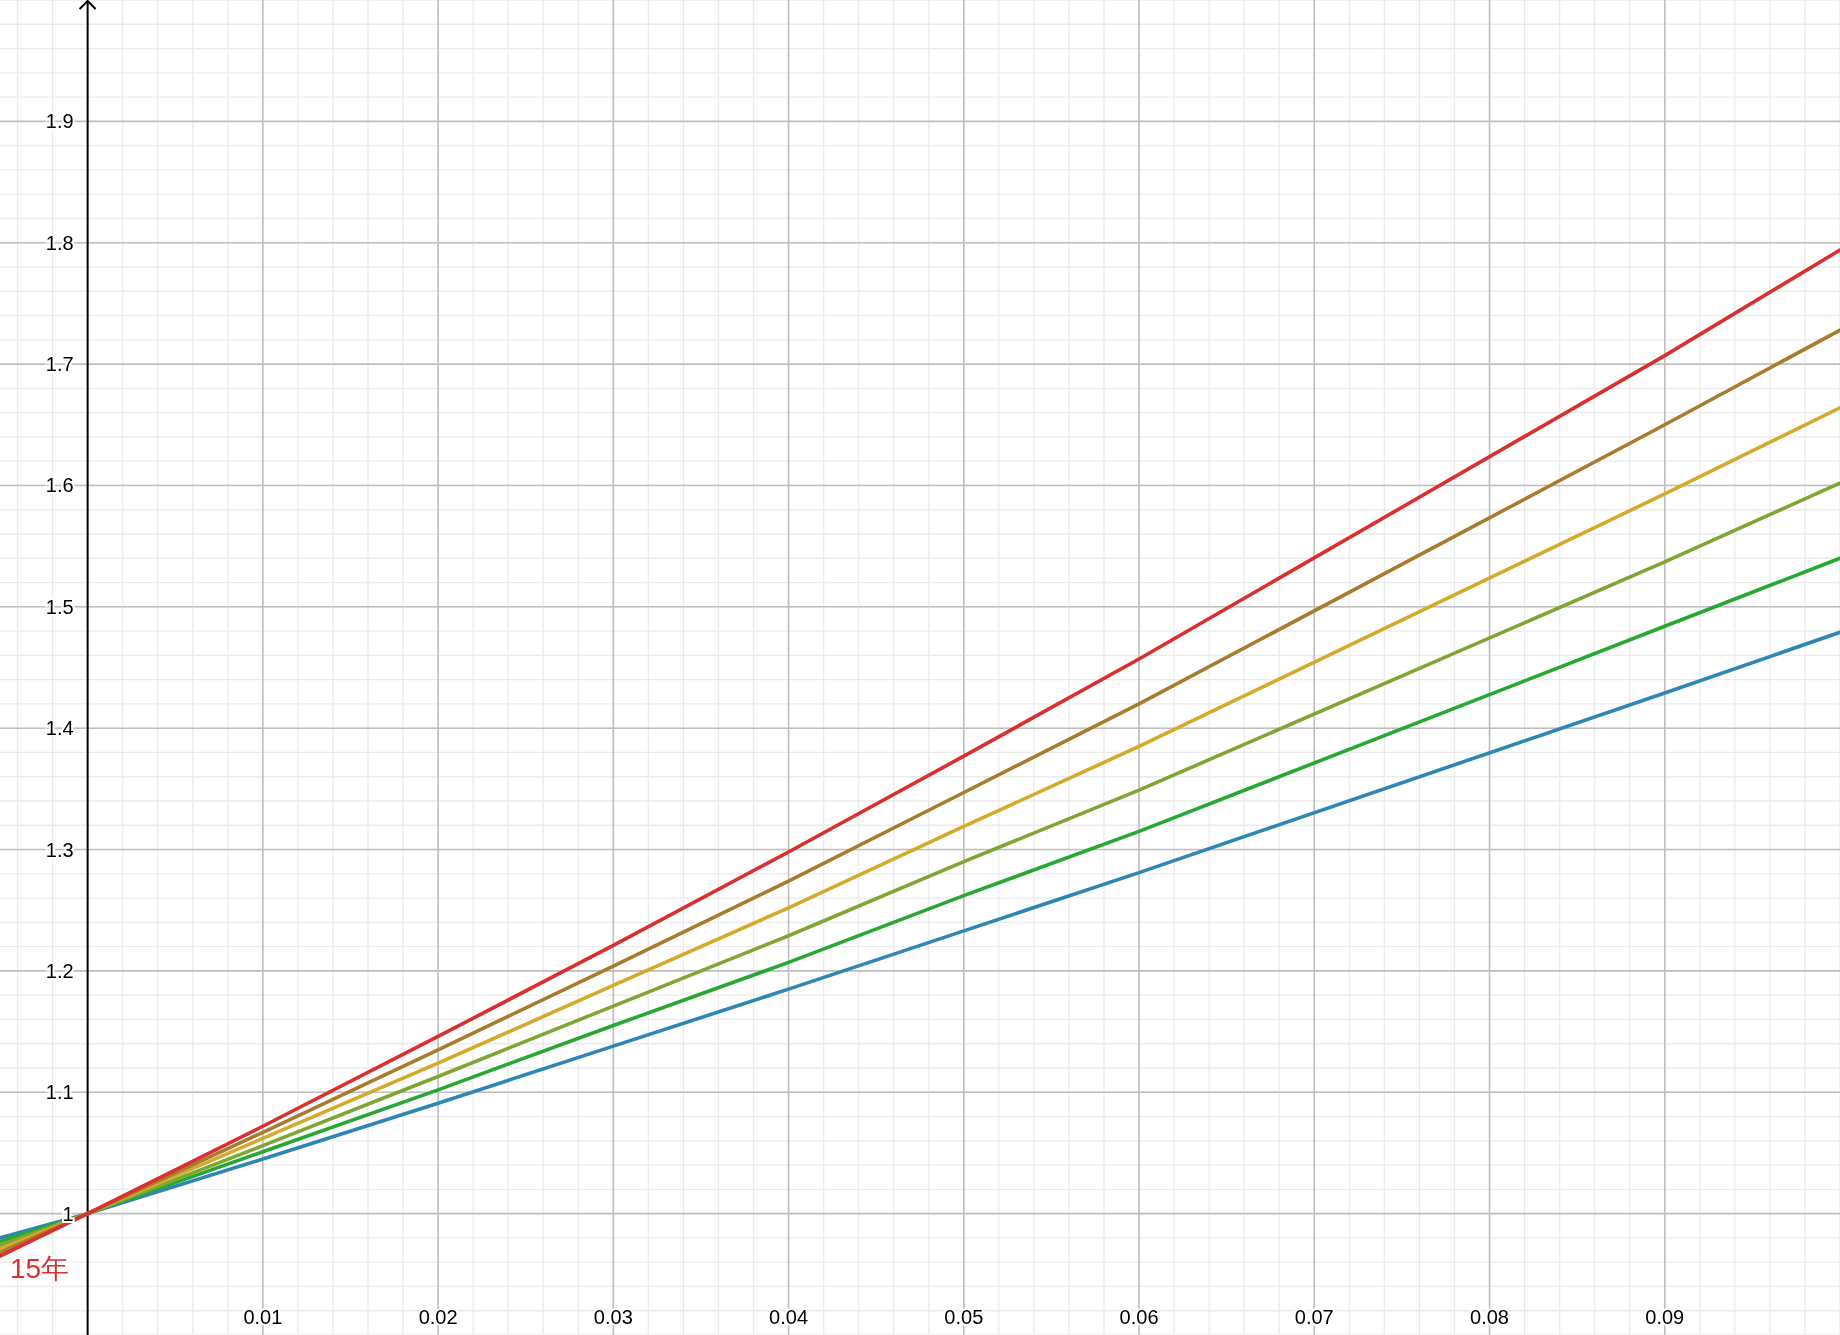 This screenshot has height=1335, width=1840. Describe the element at coordinates (59, 1092) in the screenshot. I see `y-tick-label: 1.1` at that location.